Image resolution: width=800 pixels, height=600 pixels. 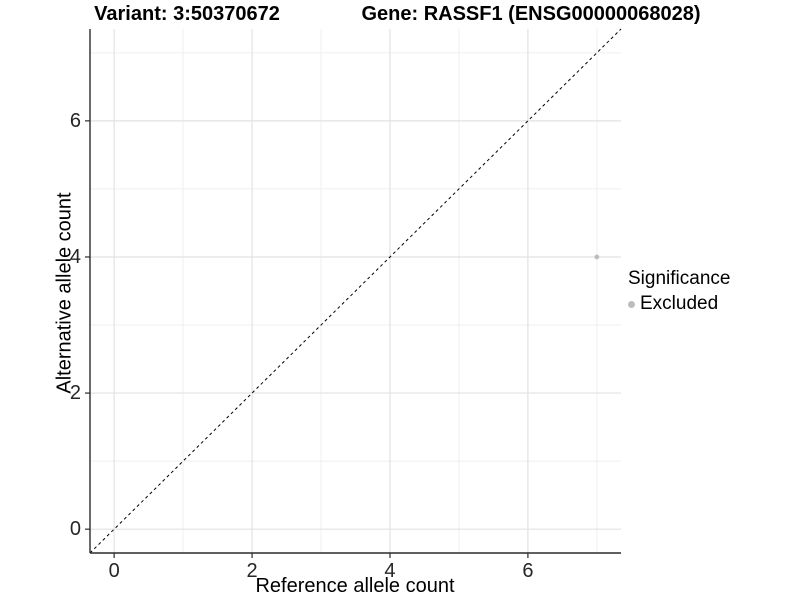 I want to click on y-tick-label: 0, so click(x=75, y=529).